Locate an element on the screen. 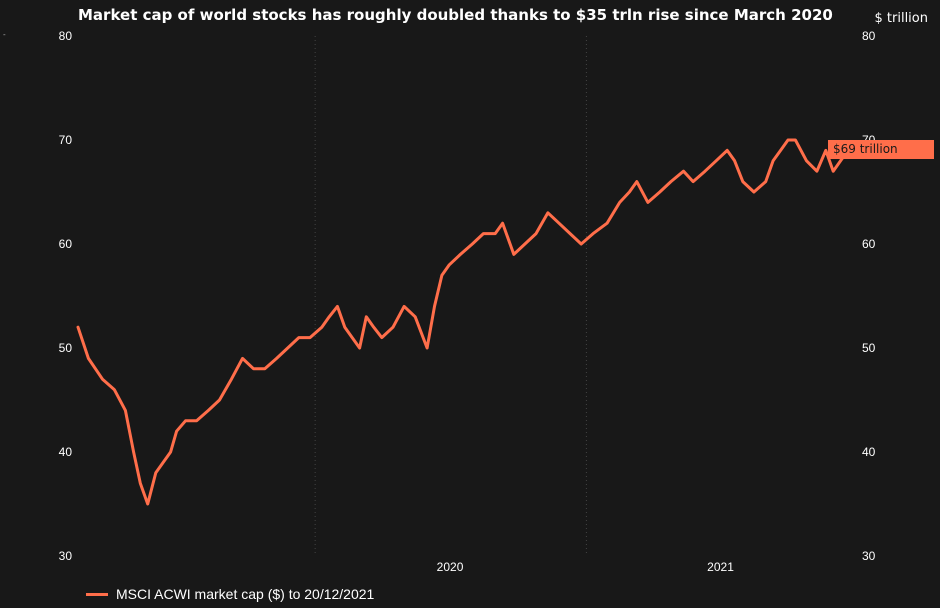  y-tick-left-60: 60 is located at coordinates (66, 244).